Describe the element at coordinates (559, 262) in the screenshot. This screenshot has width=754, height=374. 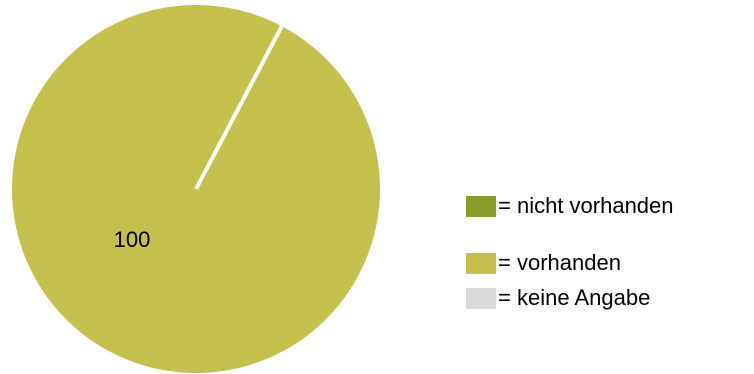
I see `legend-label-vorhanden: = vorhanden` at that location.